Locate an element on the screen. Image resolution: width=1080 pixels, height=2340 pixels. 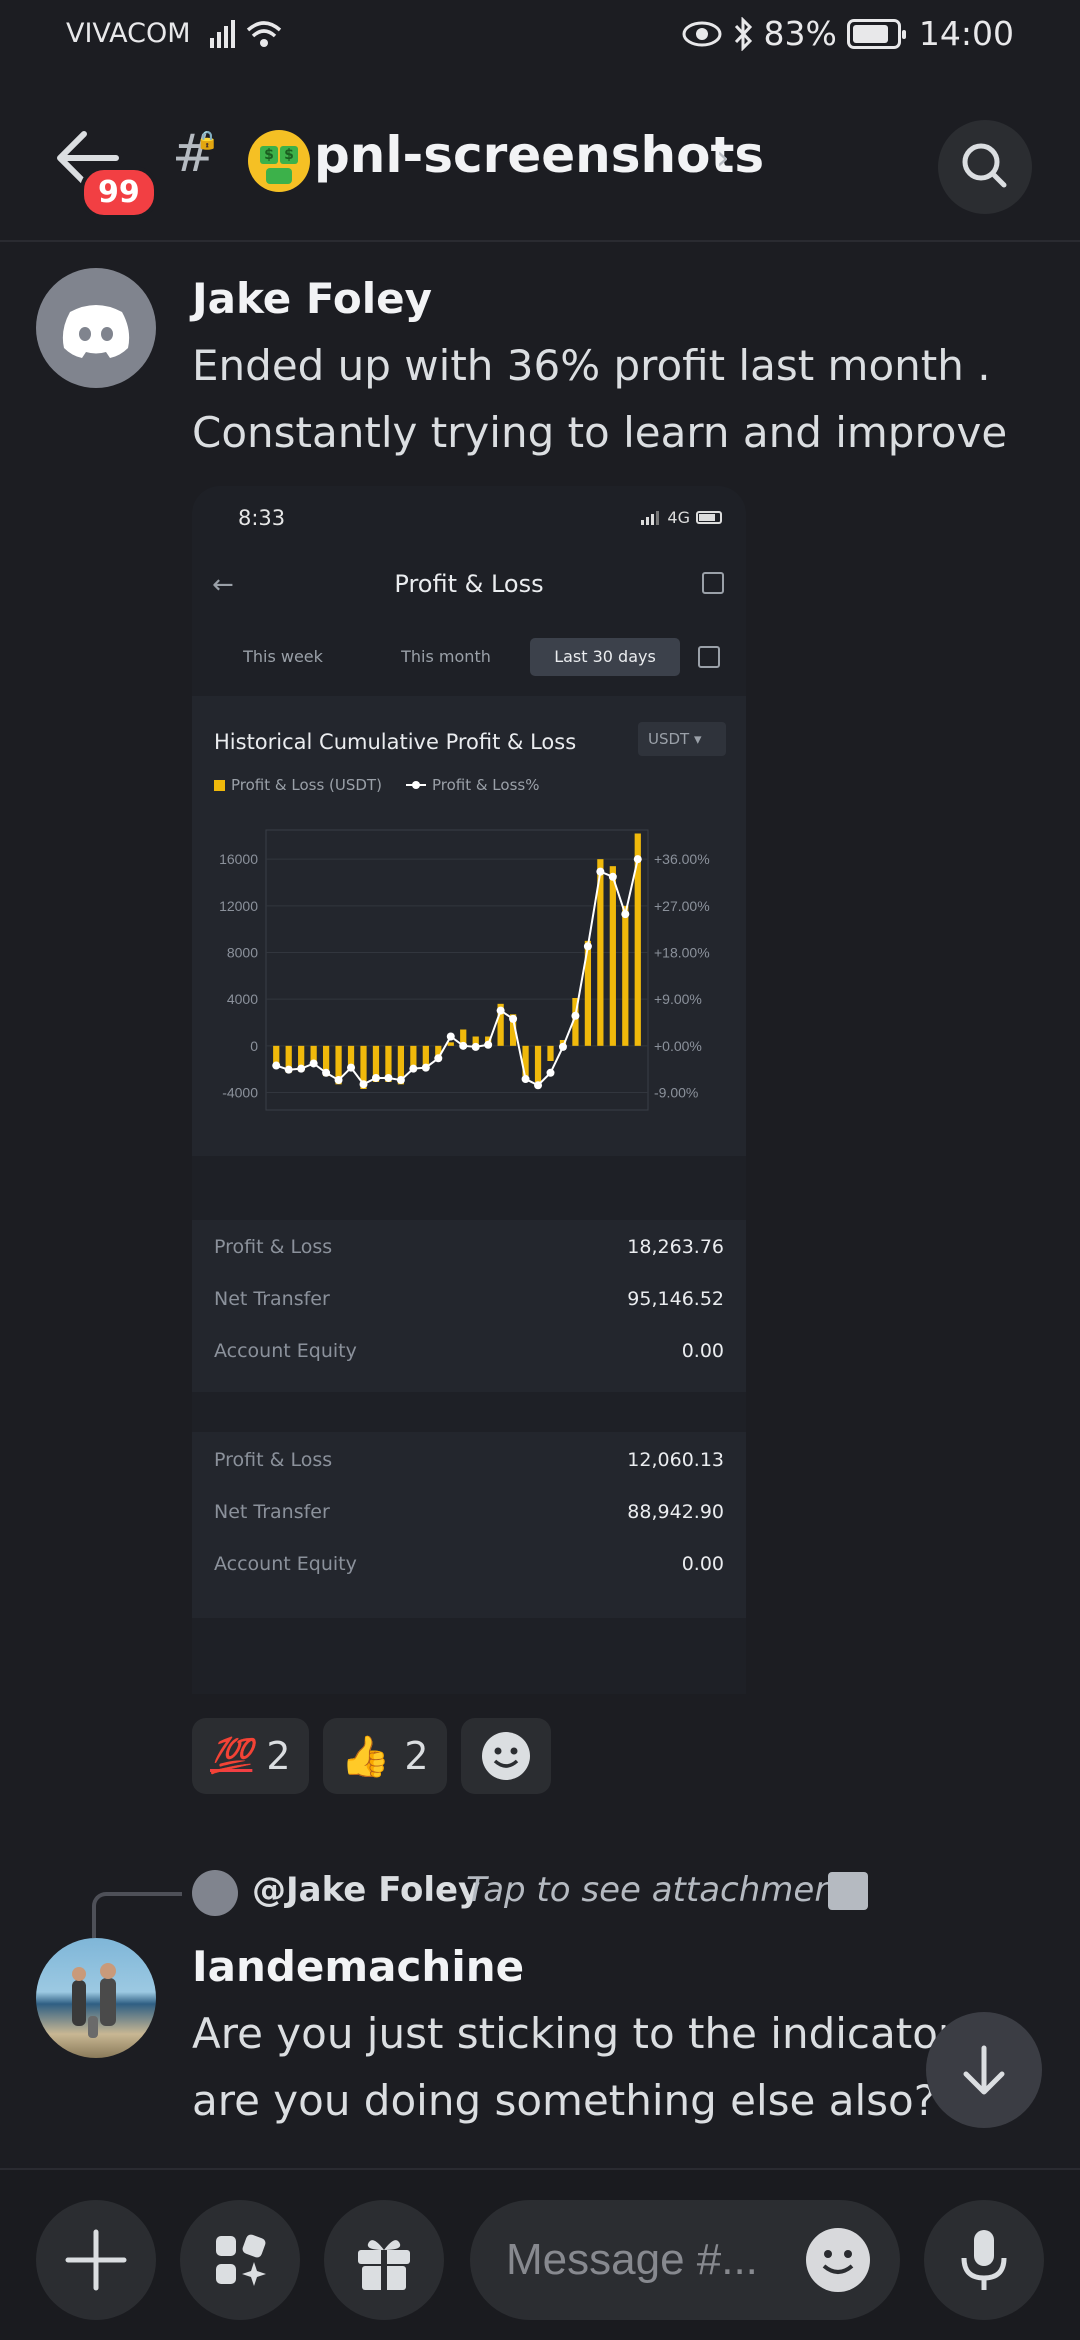
attachment-time: 8:33 is located at coordinates (262, 518).